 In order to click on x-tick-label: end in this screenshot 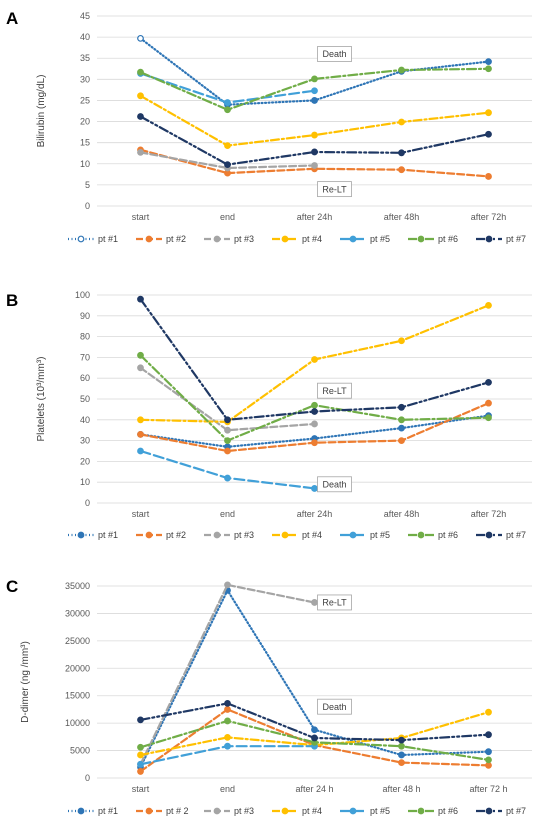, I will do `click(227, 514)`.